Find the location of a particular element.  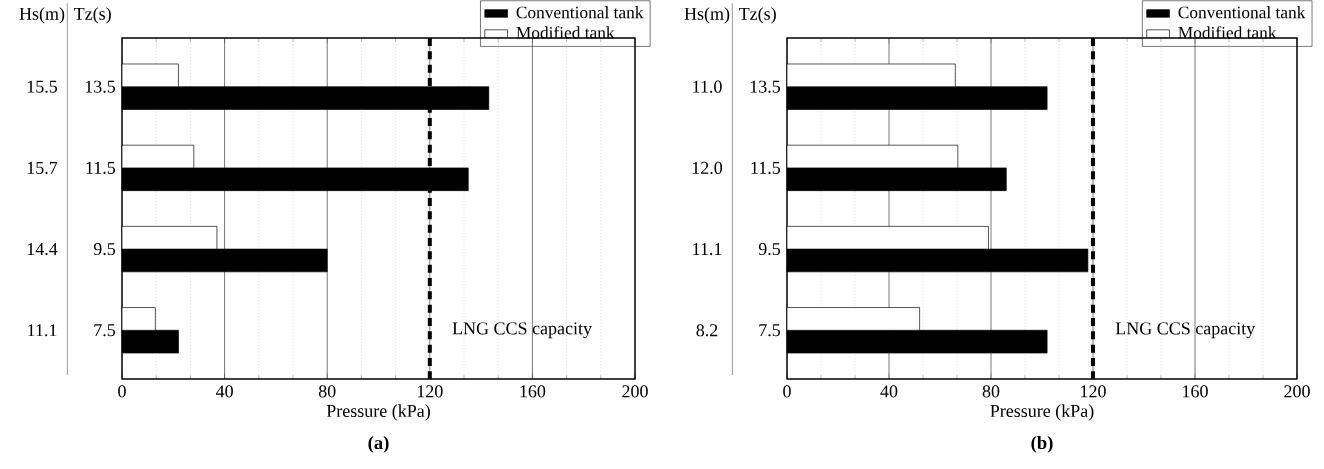

text: 11.0 is located at coordinates (707, 86).